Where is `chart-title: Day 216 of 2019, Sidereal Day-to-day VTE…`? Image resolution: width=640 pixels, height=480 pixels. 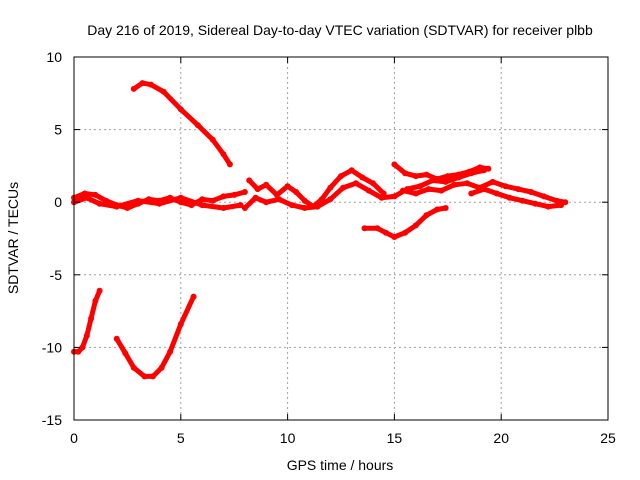 chart-title: Day 216 of 2019, Sidereal Day-to-day VTE… is located at coordinates (340, 30).